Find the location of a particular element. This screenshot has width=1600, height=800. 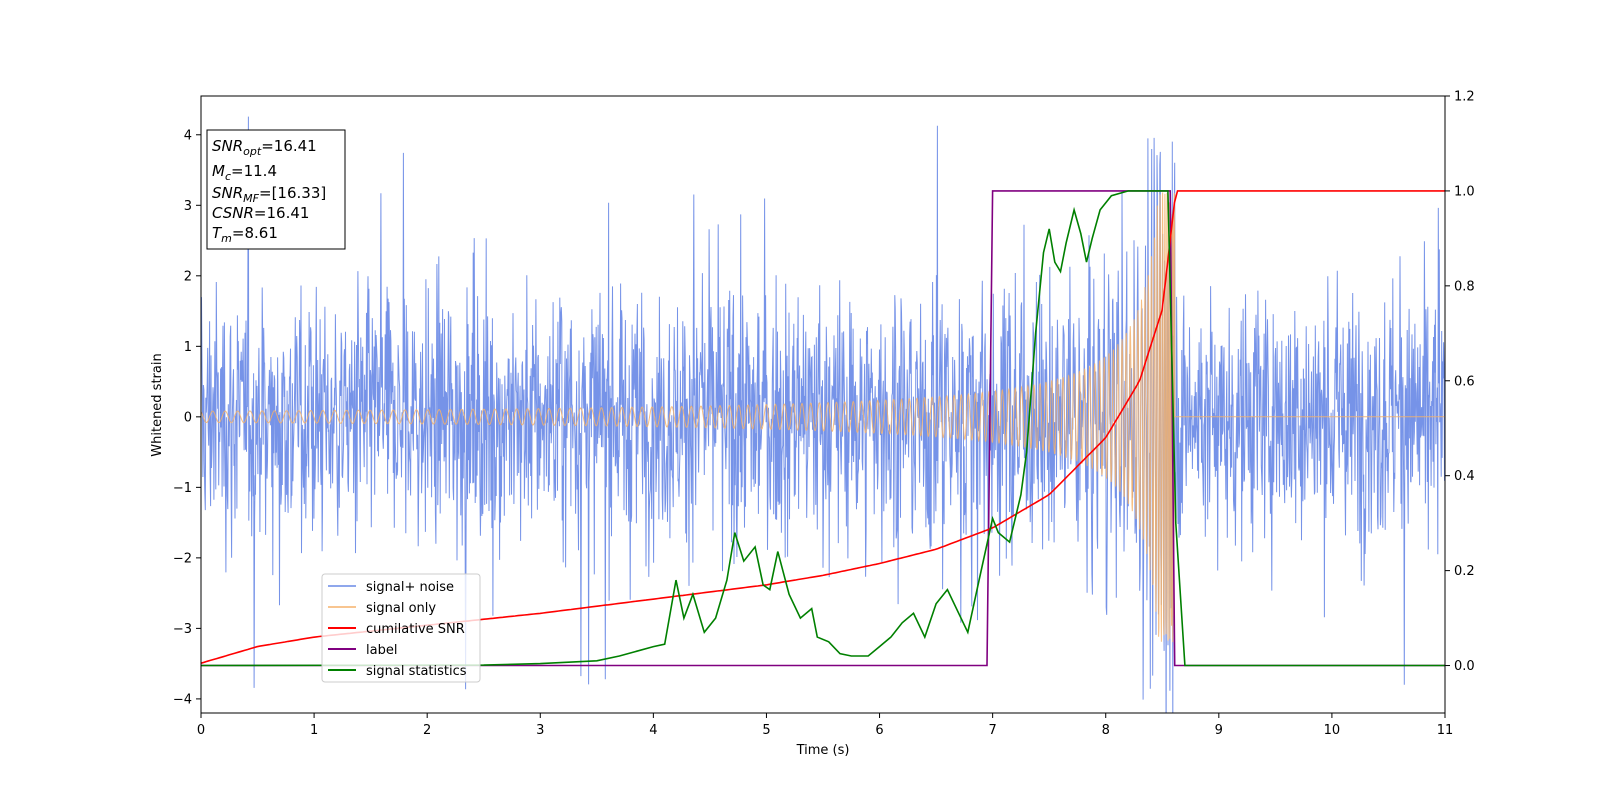

y-tick-label: −4 is located at coordinates (182, 699).